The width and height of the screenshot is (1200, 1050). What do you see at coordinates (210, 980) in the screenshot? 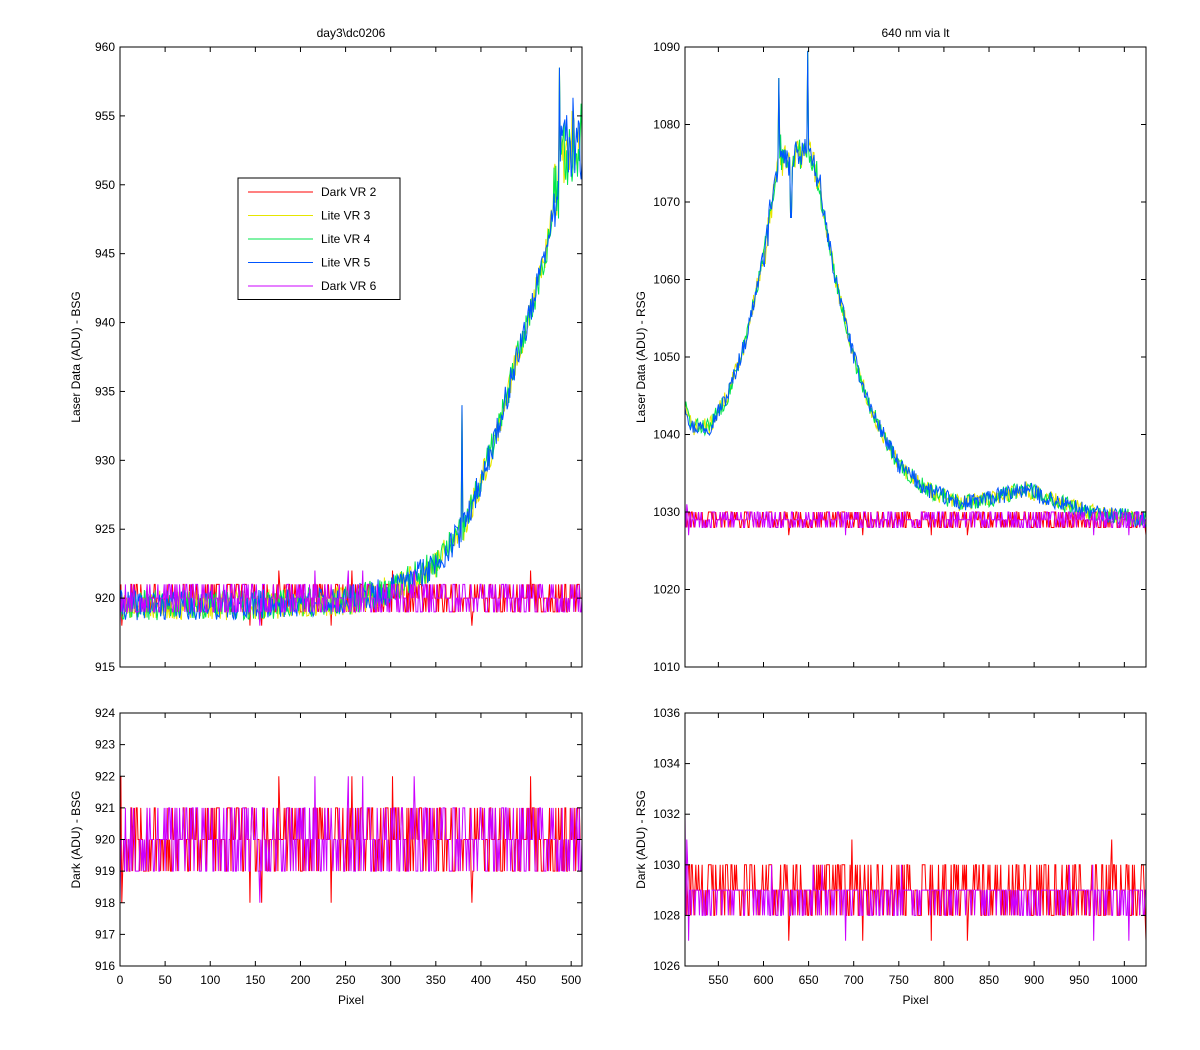
I see `x-tick-label: 100` at bounding box center [210, 980].